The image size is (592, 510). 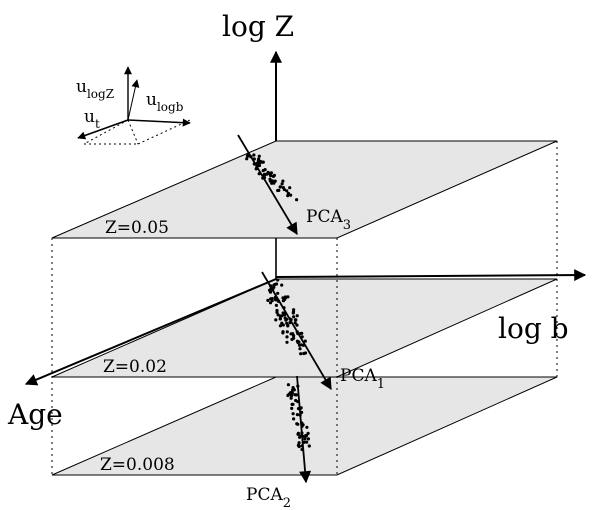 I want to click on u-logz-label: ulogZ, so click(x=95, y=89).